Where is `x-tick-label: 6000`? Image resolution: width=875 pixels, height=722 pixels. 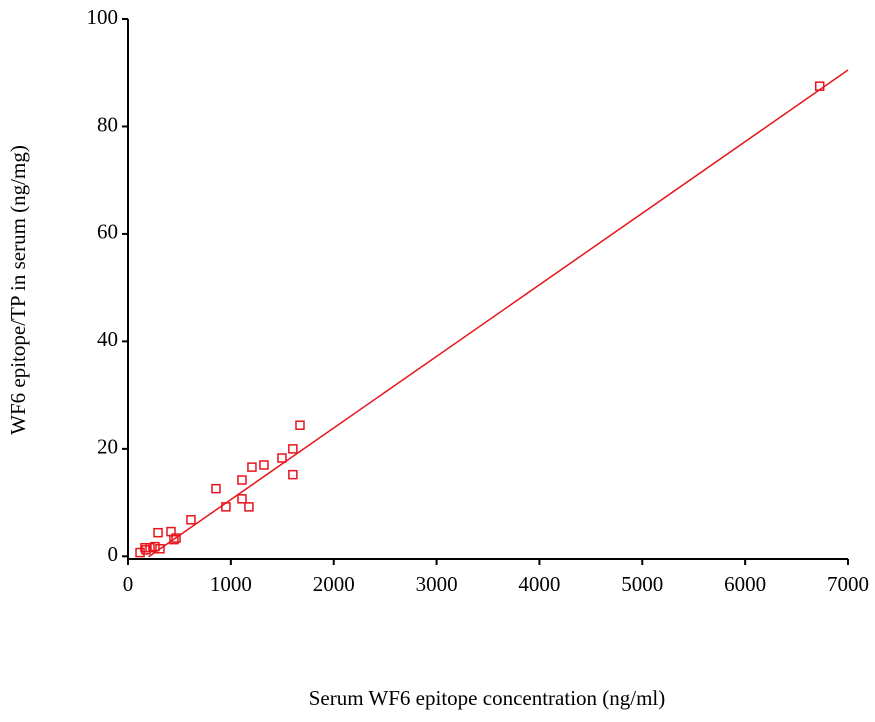 x-tick-label: 6000 is located at coordinates (745, 584).